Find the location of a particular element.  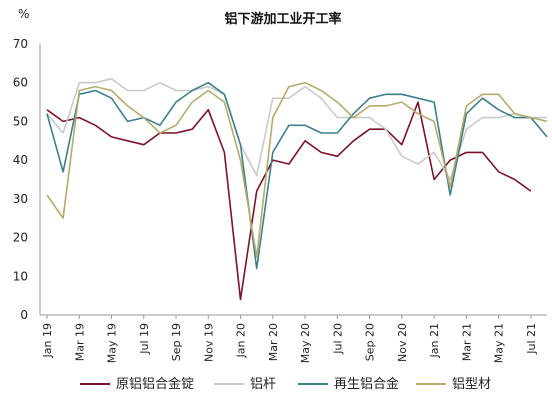

x-tick-label: Nov 19 is located at coordinates (208, 342).